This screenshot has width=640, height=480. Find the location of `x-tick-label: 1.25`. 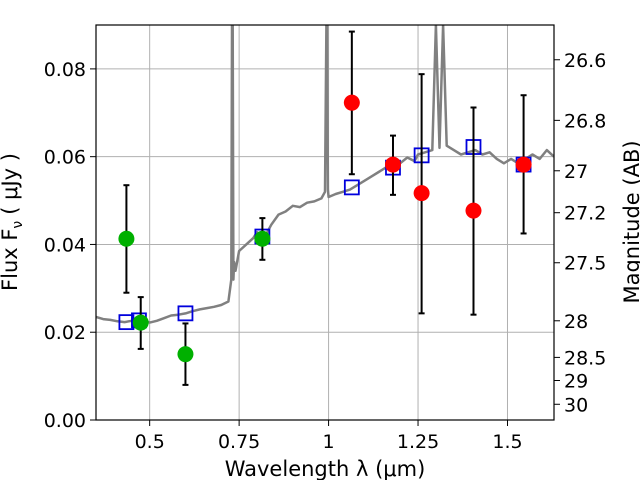

x-tick-label: 1.25 is located at coordinates (418, 442).